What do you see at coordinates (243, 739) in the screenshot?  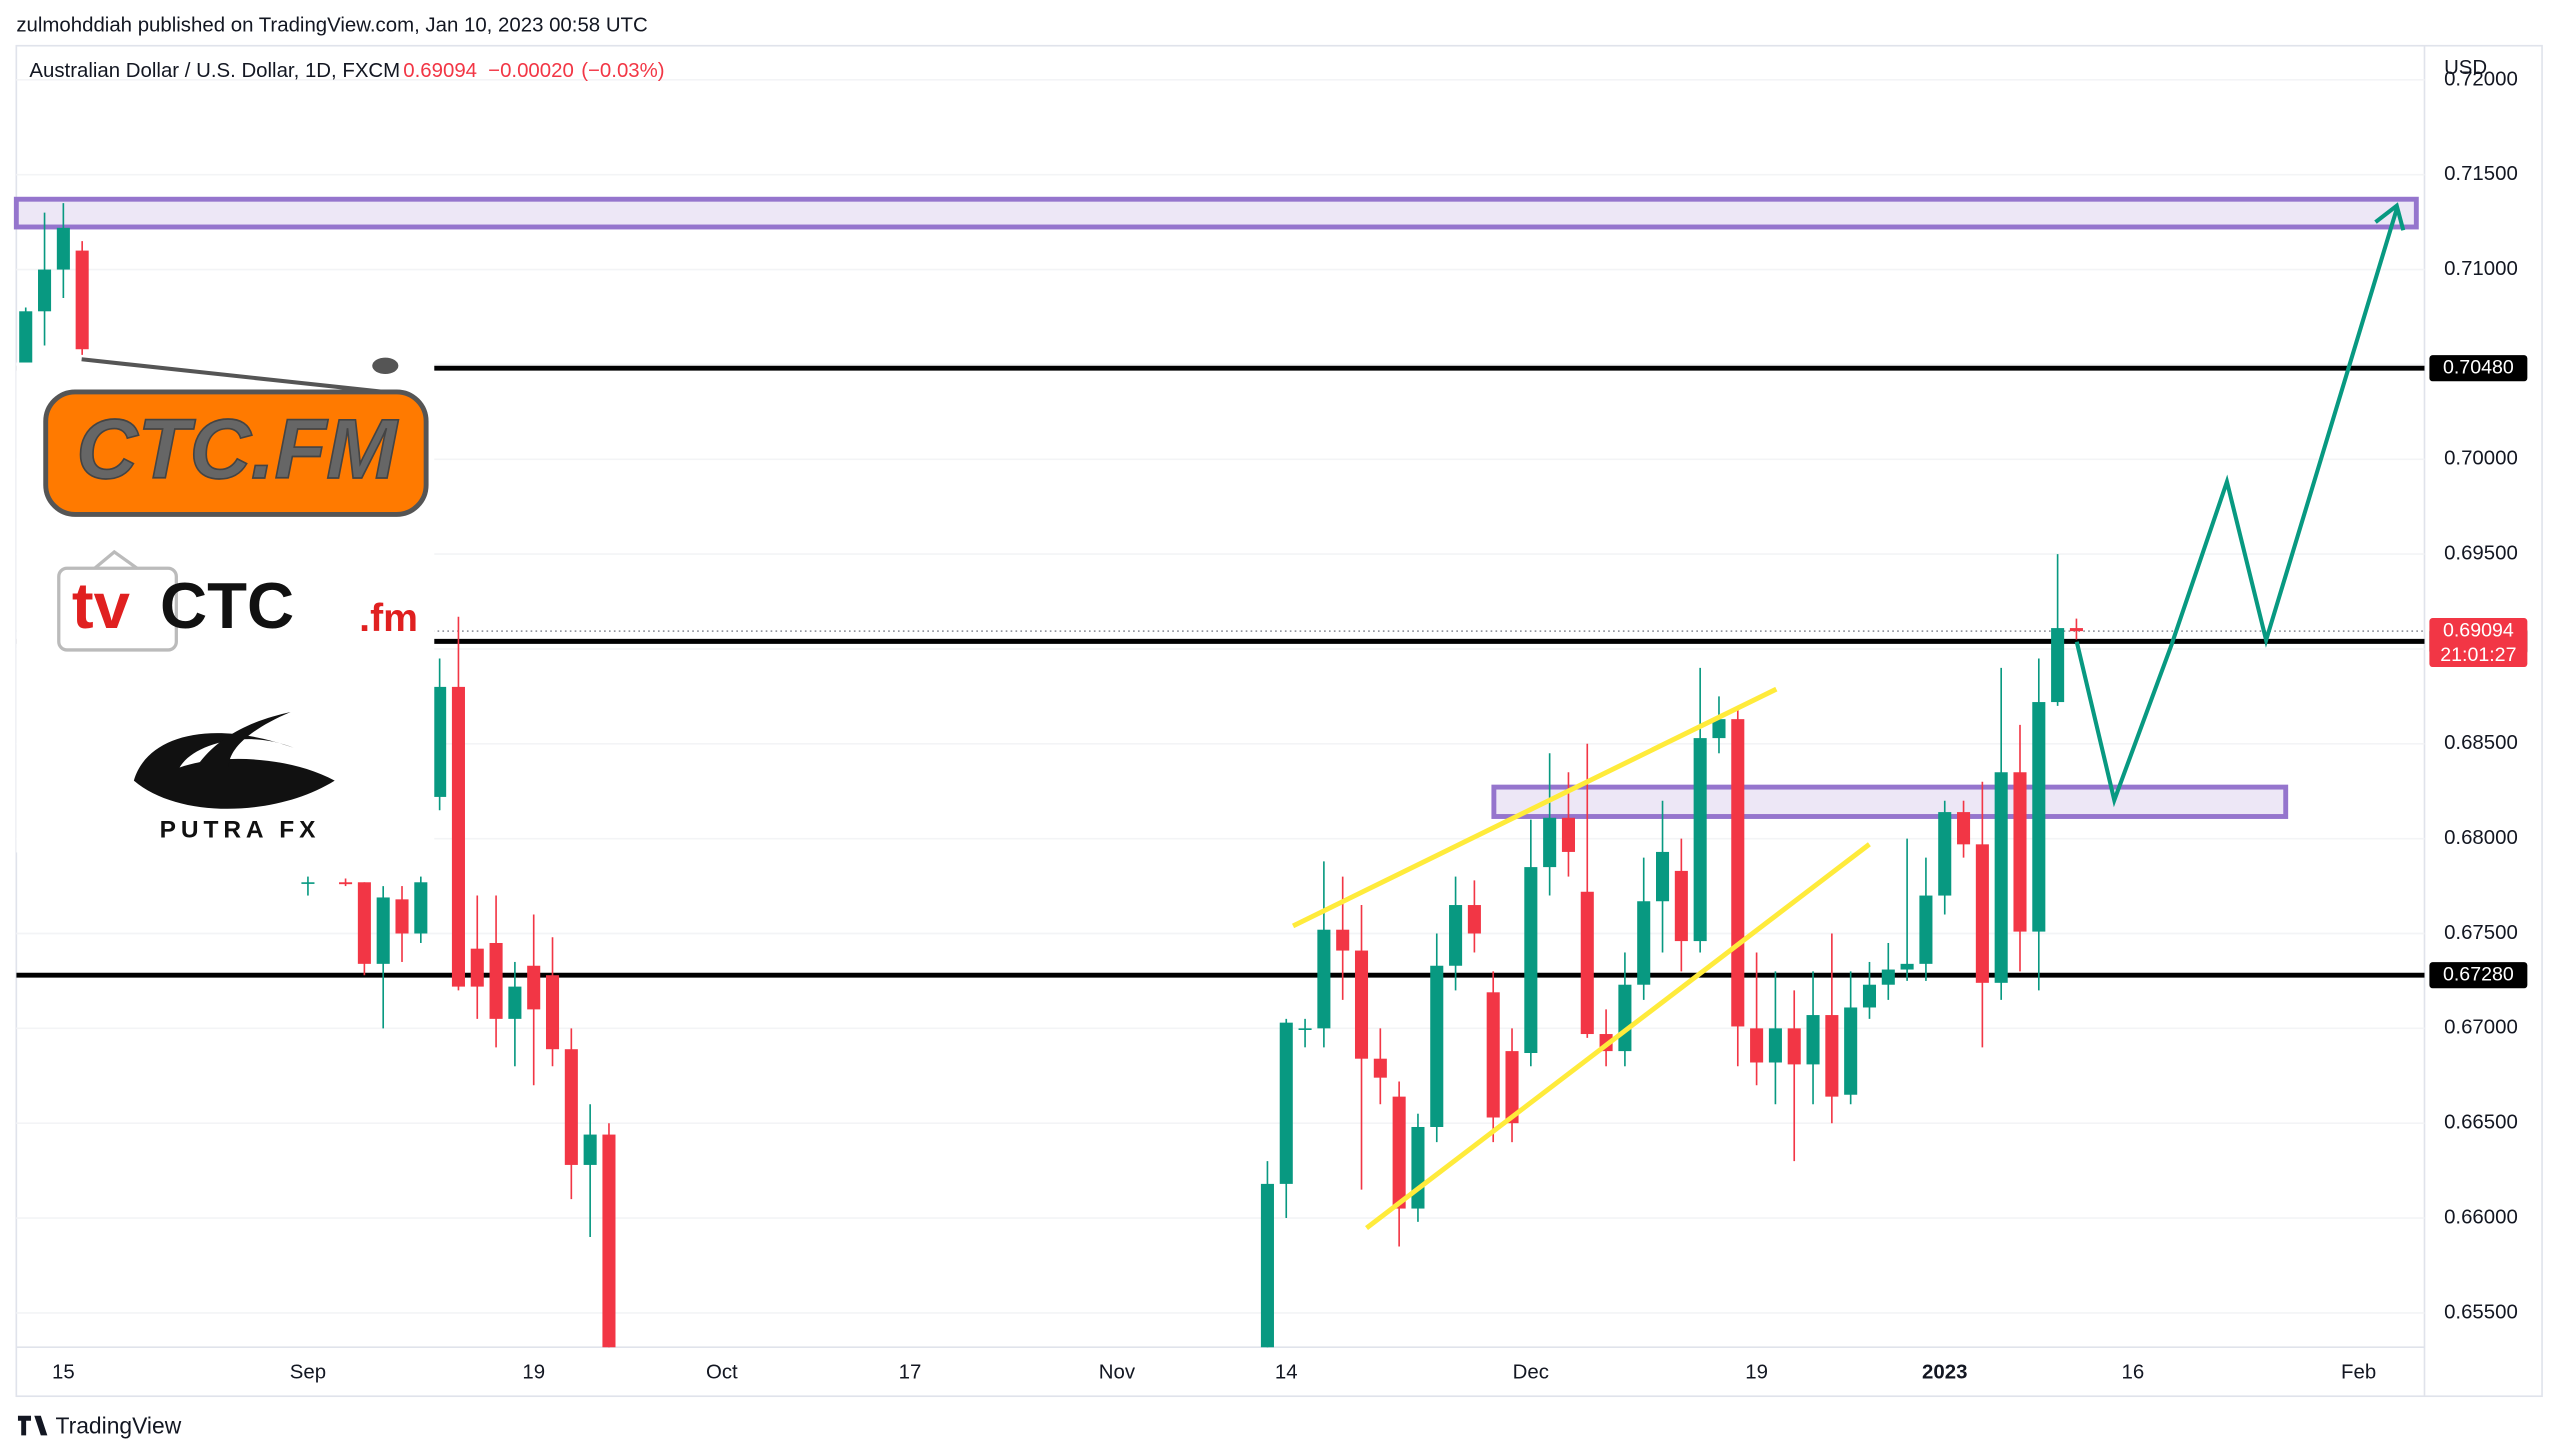 I see `putra-flame` at bounding box center [243, 739].